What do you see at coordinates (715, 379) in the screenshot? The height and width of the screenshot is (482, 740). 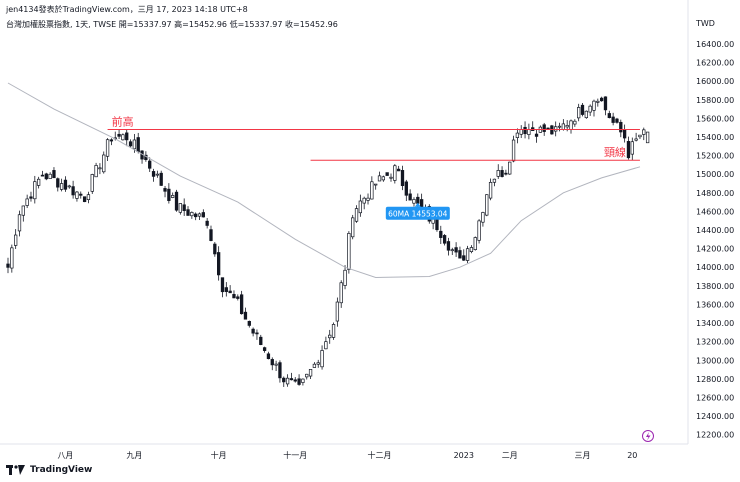 I see `y-tick-label: 12800.00` at bounding box center [715, 379].